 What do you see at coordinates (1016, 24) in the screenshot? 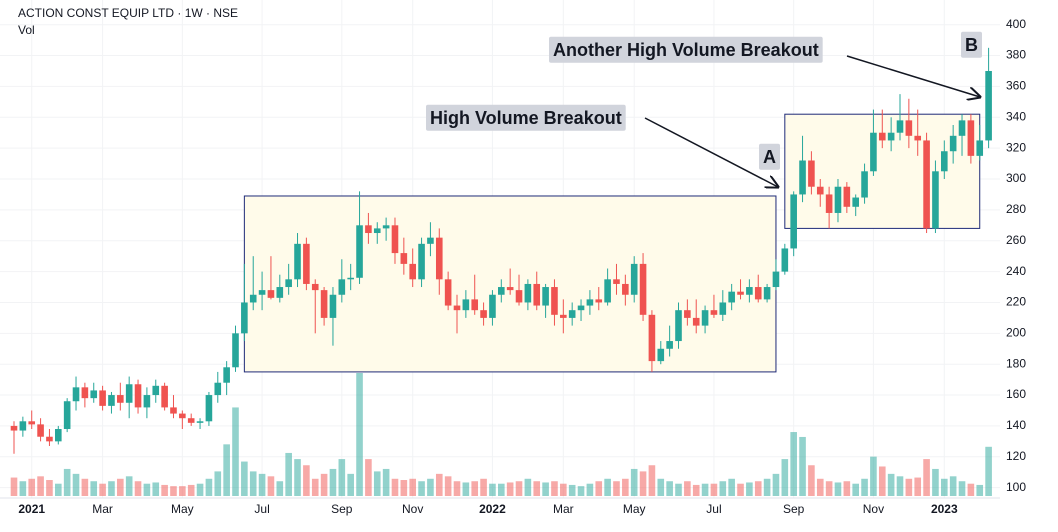
I see `y-tick-label: 400` at bounding box center [1016, 24].